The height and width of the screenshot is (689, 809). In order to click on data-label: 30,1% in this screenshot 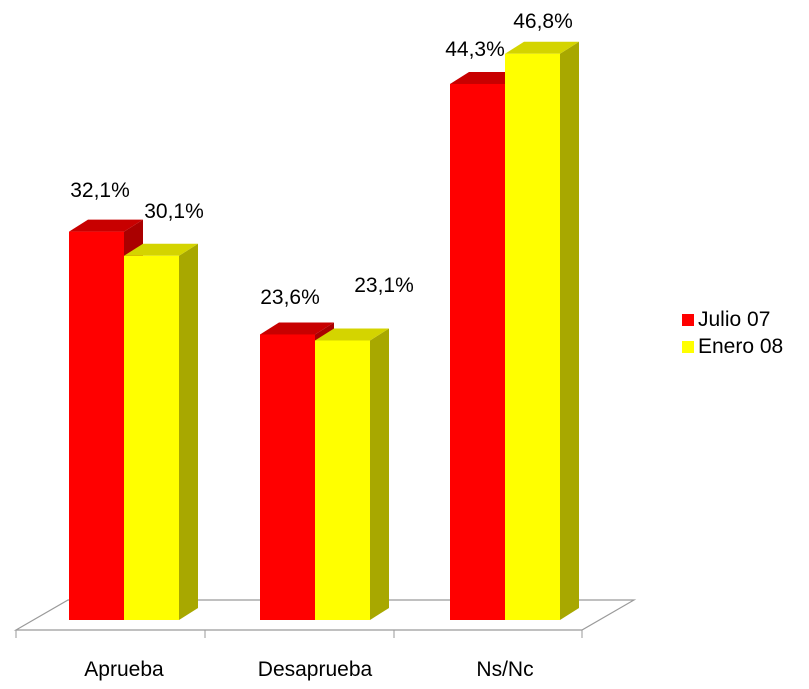, I will do `click(174, 211)`.